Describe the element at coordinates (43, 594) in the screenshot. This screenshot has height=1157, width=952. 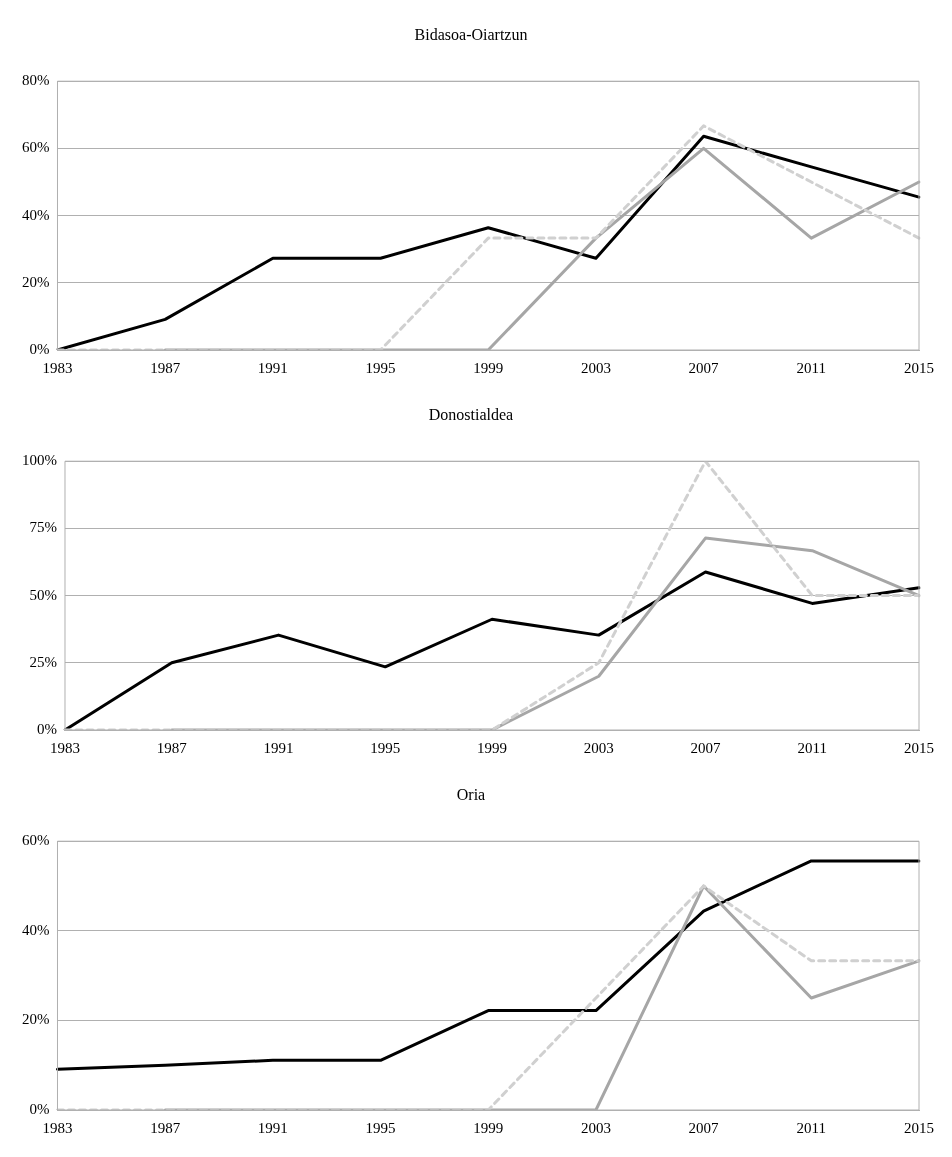
I see `y-tick-label: 50%` at that location.